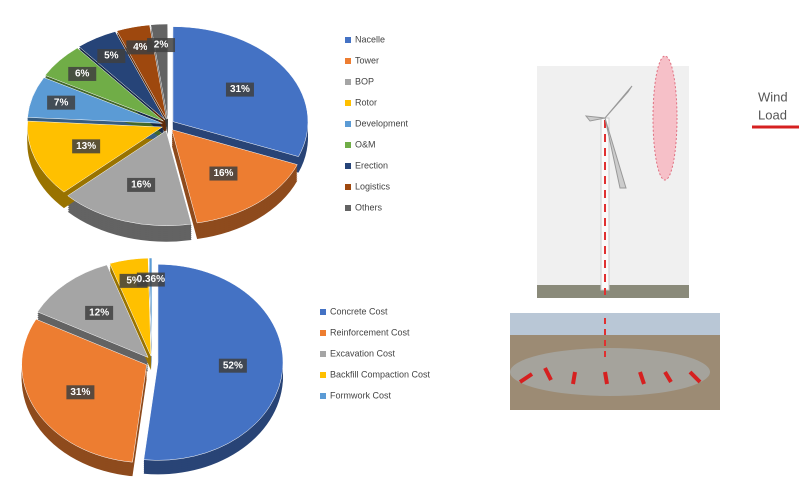 The image size is (799, 478). I want to click on data-label: 52%, so click(233, 365).